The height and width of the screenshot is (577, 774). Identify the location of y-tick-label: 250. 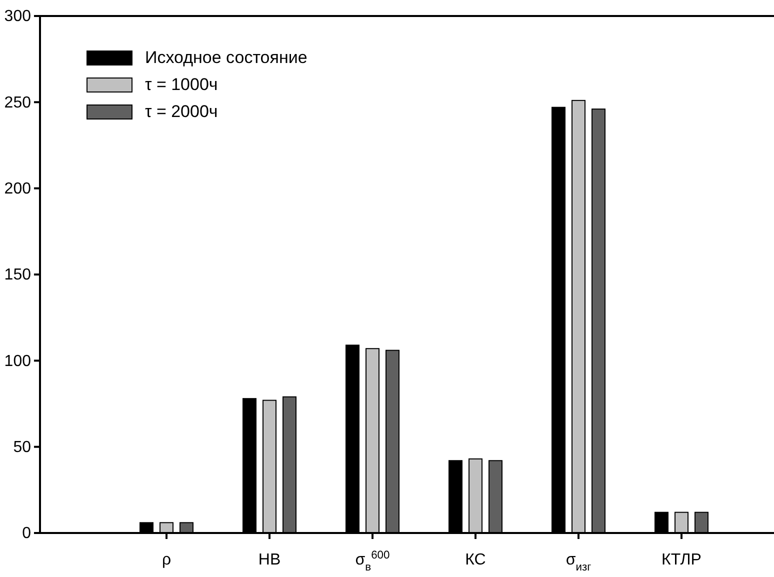
(18, 103).